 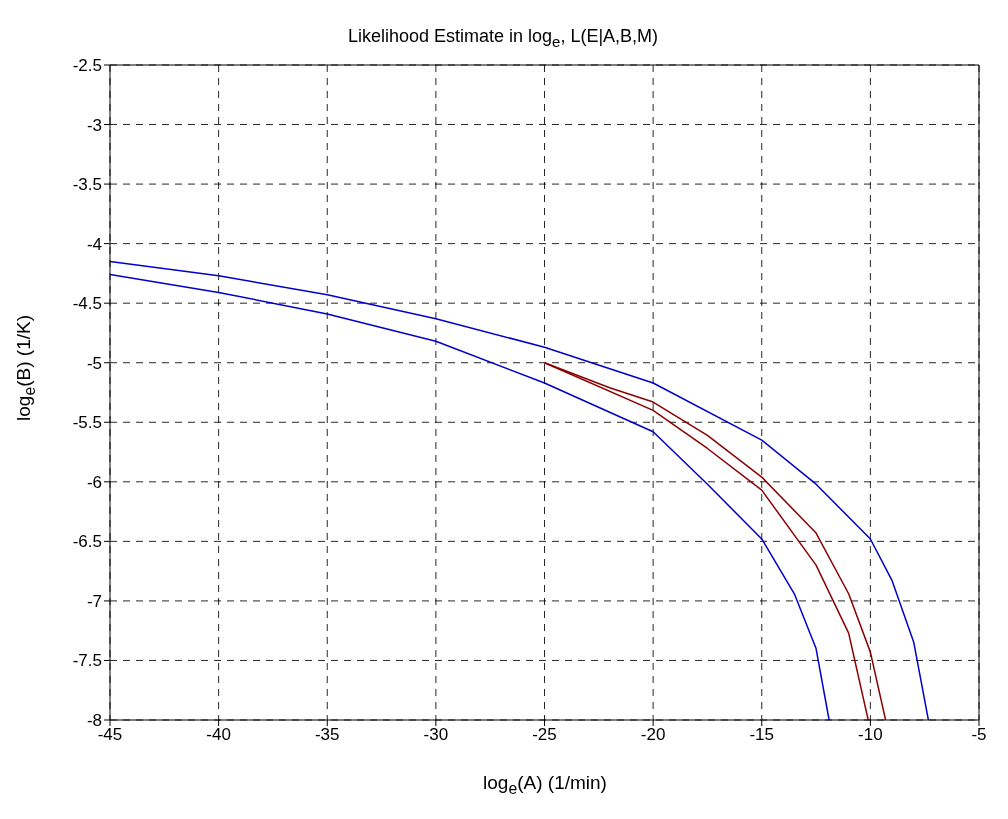 I want to click on x-tick-label: -35, so click(x=327, y=735).